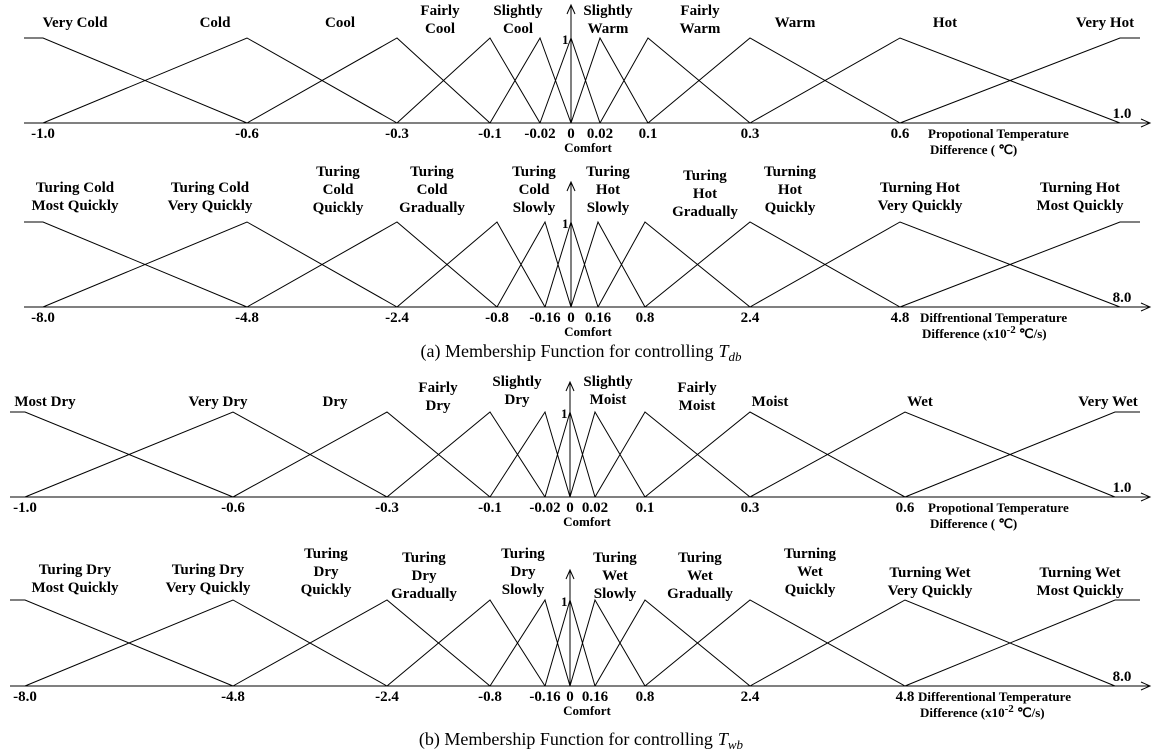 This screenshot has width=1163, height=756. I want to click on tick-label: -0.02, so click(539, 134).